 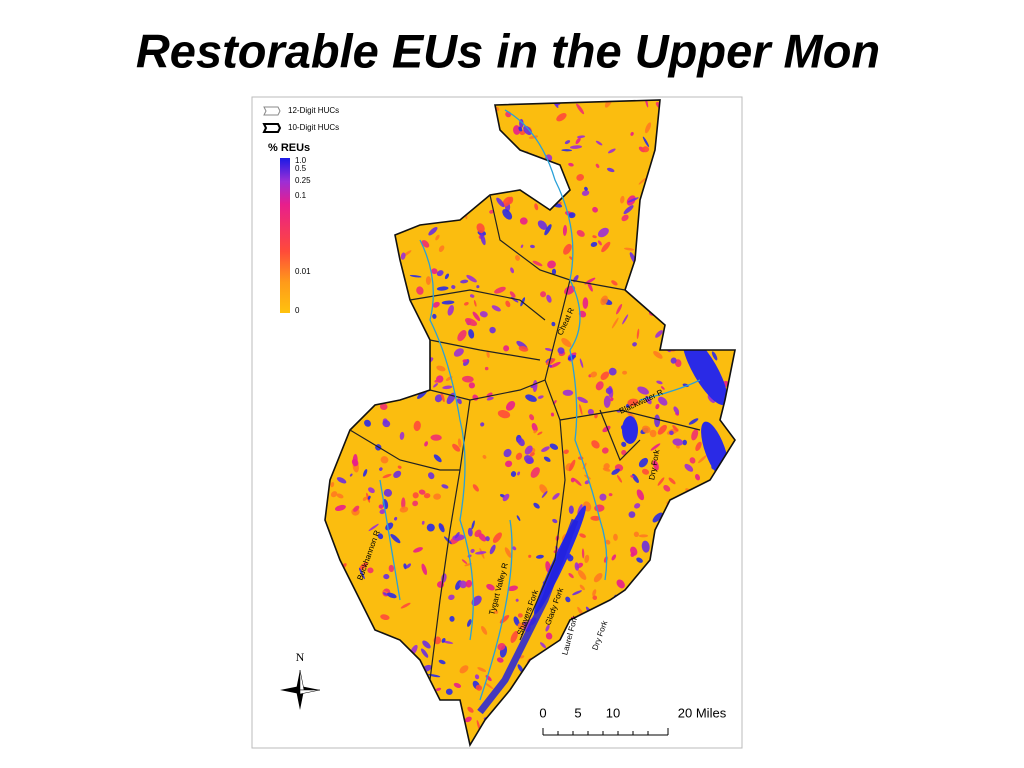 What do you see at coordinates (272, 128) in the screenshot?
I see `huc10-icon` at bounding box center [272, 128].